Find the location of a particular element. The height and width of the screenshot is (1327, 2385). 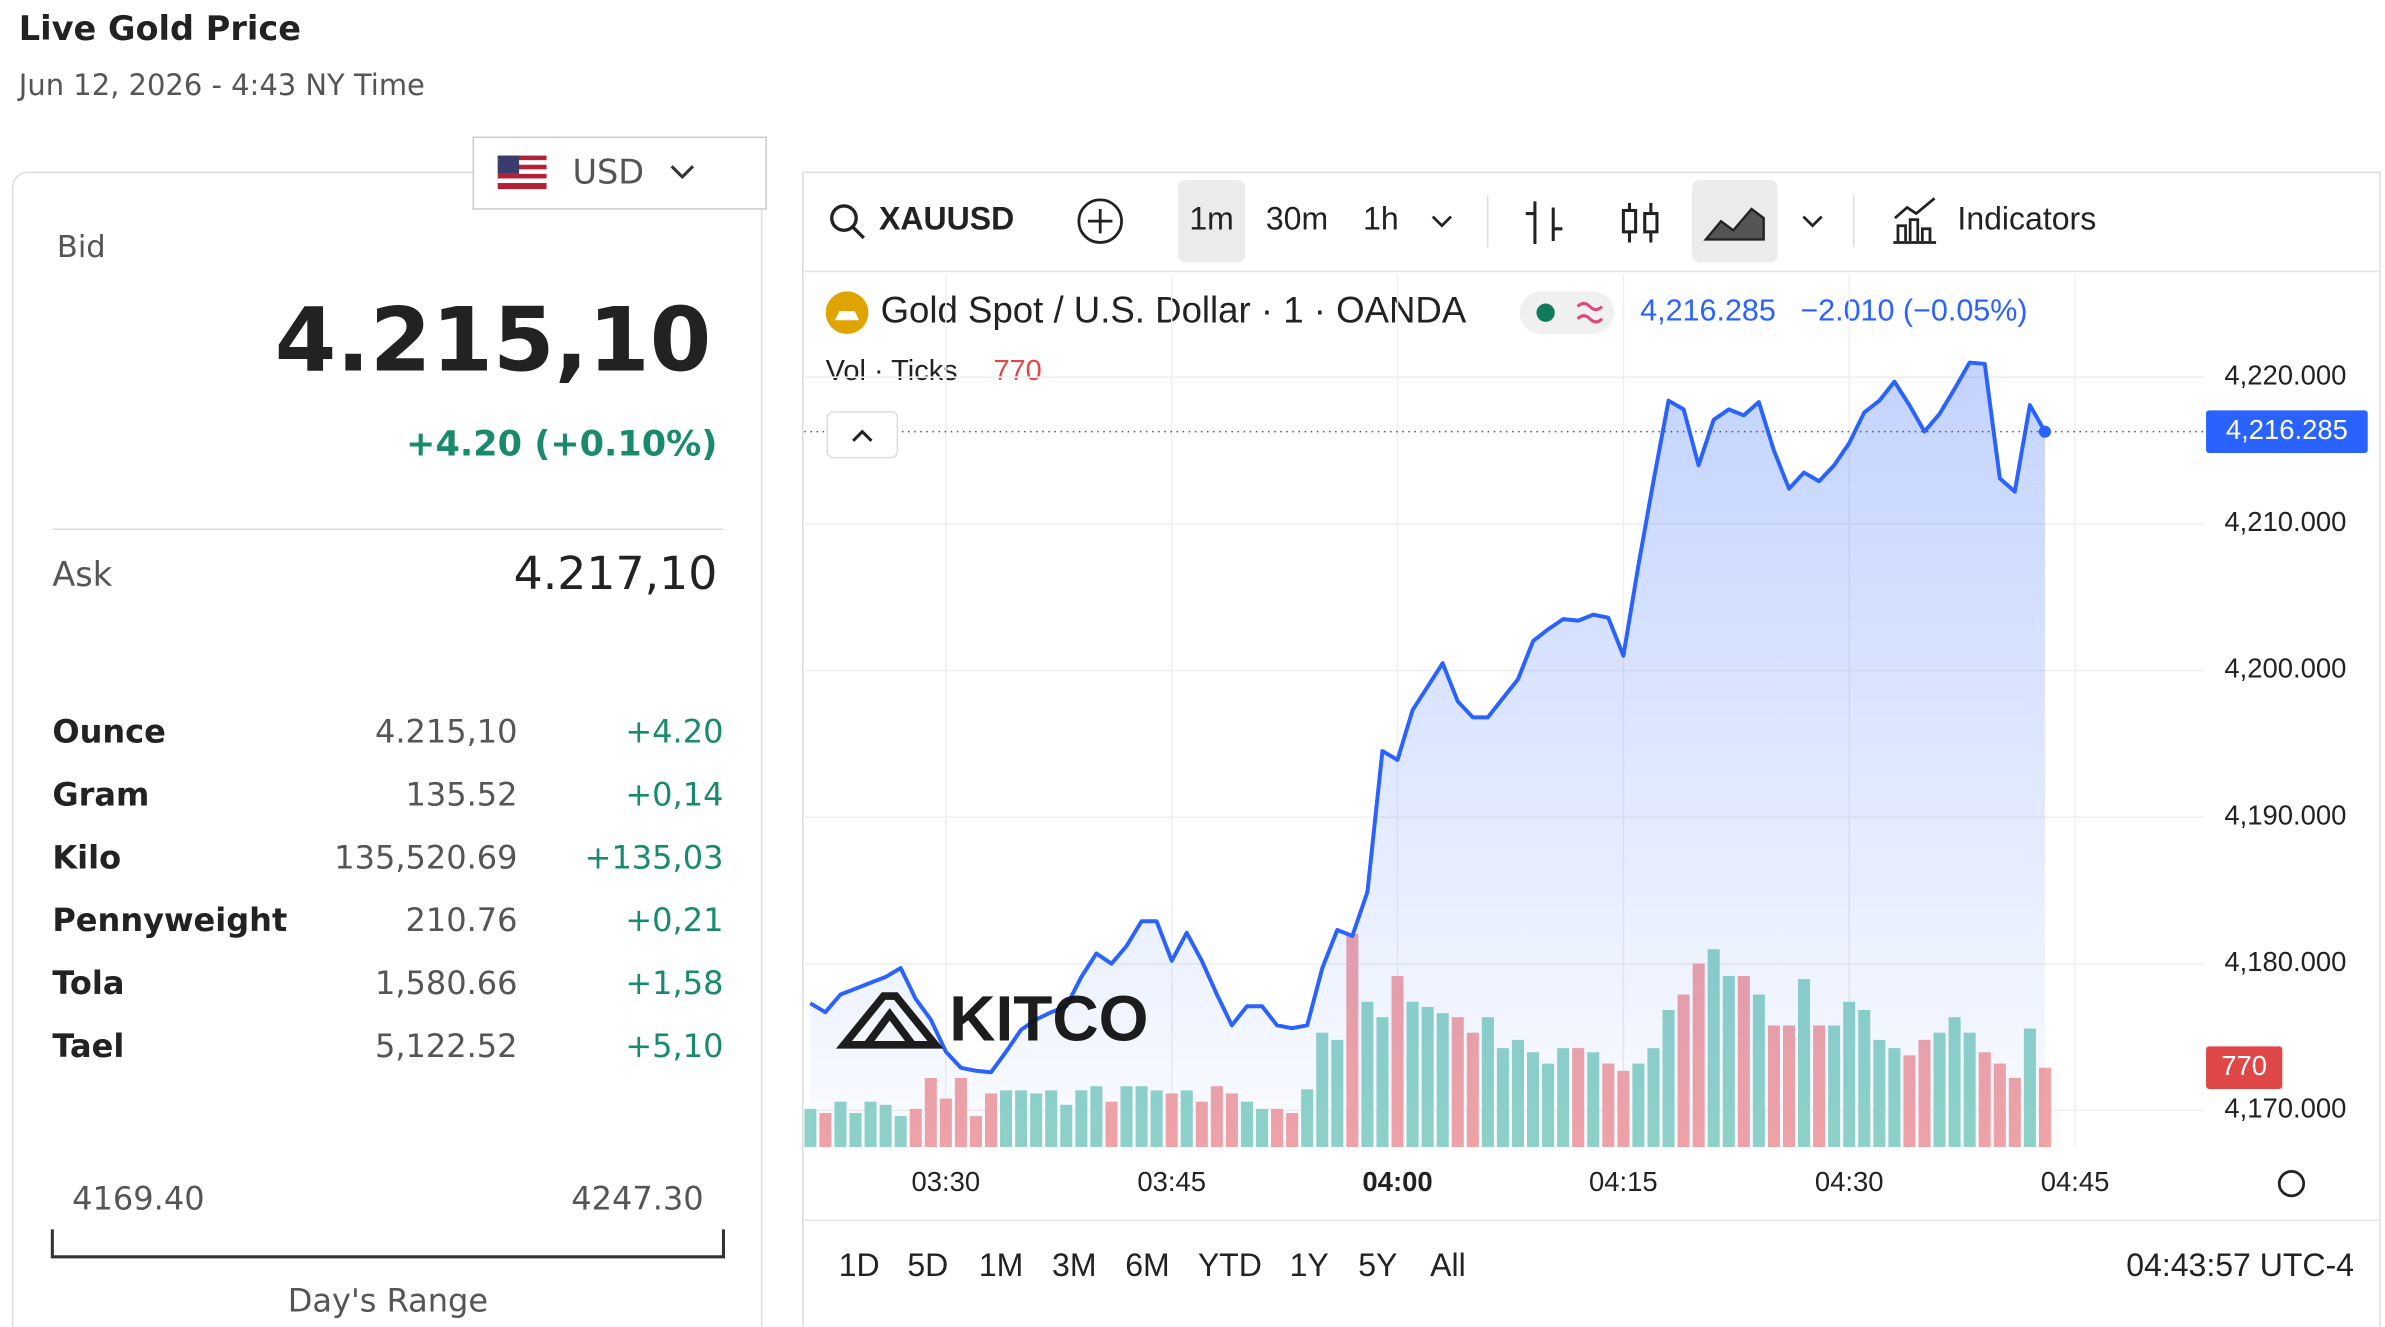

interval: 30m is located at coordinates (1297, 219).